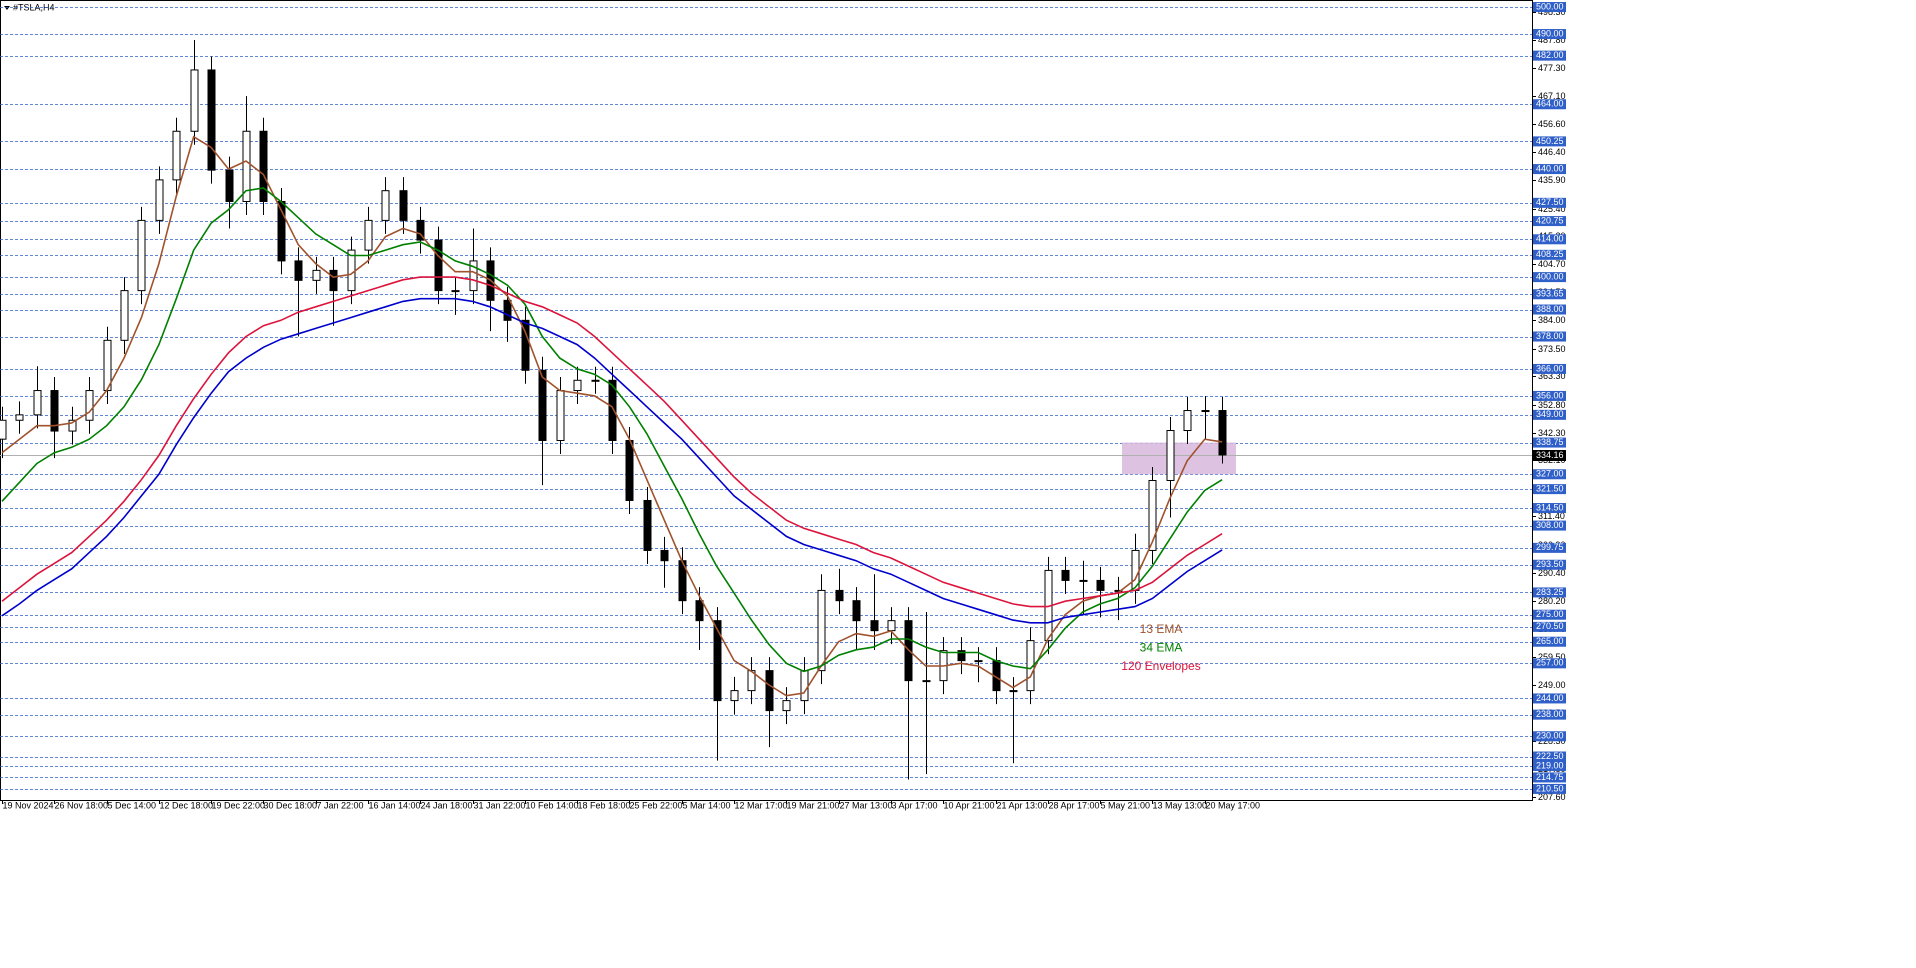  I want to click on level-label: 244.00, so click(1550, 698).